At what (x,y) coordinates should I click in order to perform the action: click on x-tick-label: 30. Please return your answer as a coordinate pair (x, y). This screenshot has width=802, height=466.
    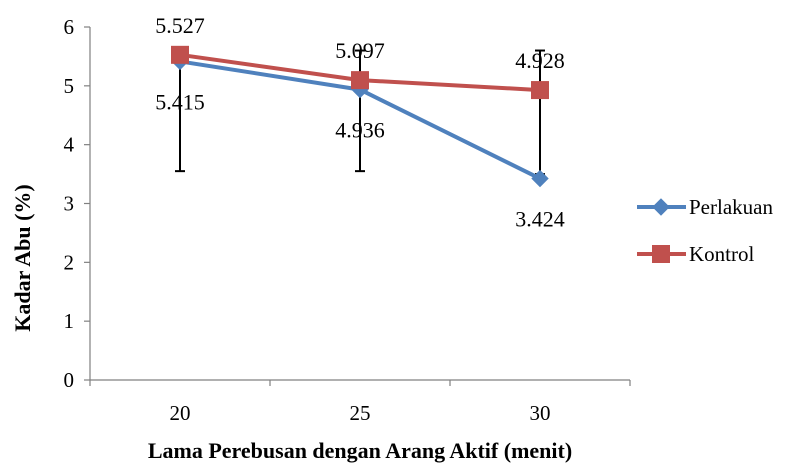
    Looking at the image, I should click on (540, 413).